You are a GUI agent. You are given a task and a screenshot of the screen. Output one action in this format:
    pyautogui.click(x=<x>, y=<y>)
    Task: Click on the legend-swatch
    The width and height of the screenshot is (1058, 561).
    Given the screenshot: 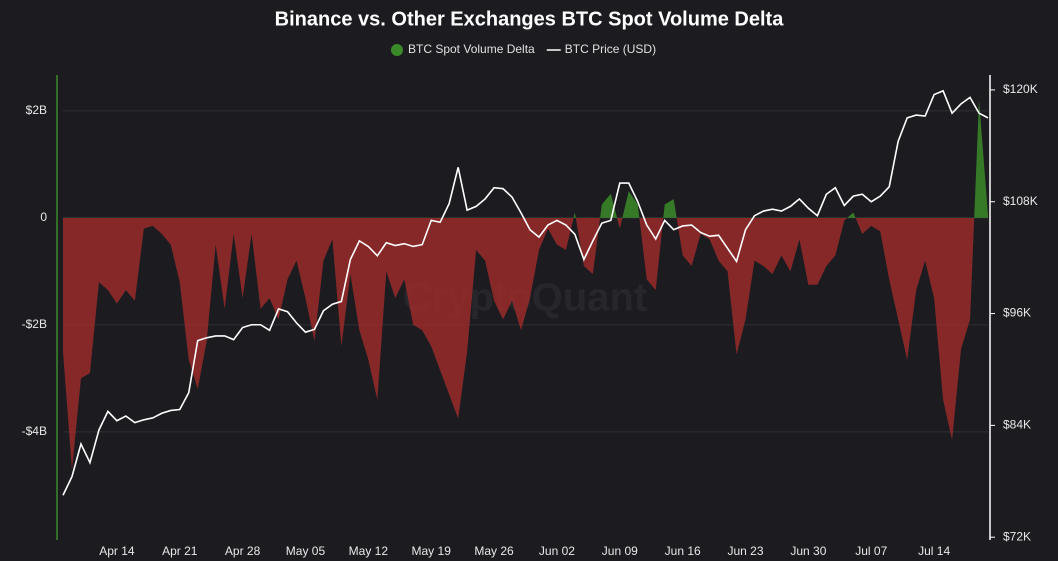 What is the action you would take?
    pyautogui.click(x=397, y=50)
    